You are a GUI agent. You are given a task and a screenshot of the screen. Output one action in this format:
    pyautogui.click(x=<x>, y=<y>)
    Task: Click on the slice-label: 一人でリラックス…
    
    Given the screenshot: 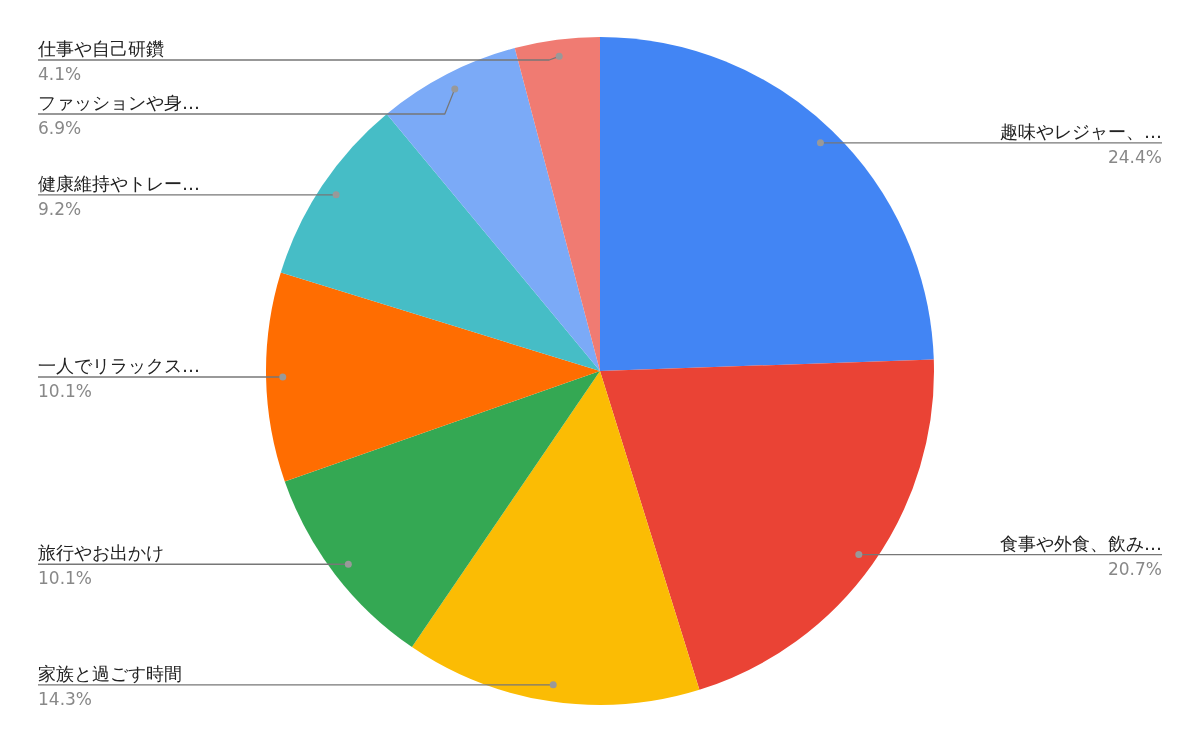 What is the action you would take?
    pyautogui.click(x=119, y=365)
    